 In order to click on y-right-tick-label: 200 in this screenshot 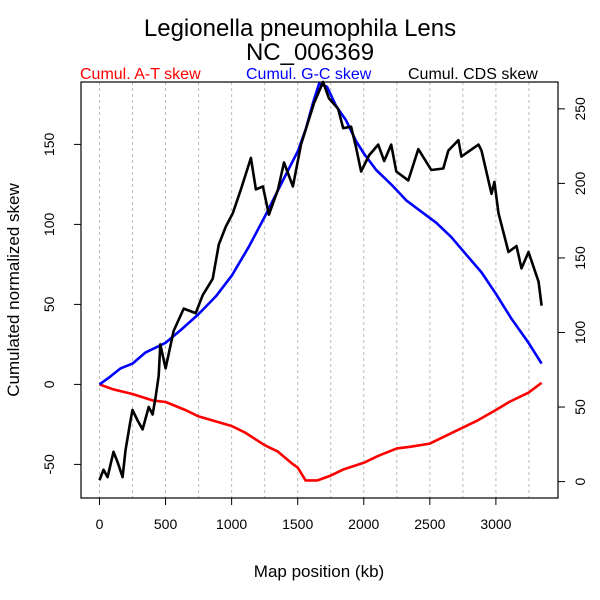, I will do `click(580, 183)`.